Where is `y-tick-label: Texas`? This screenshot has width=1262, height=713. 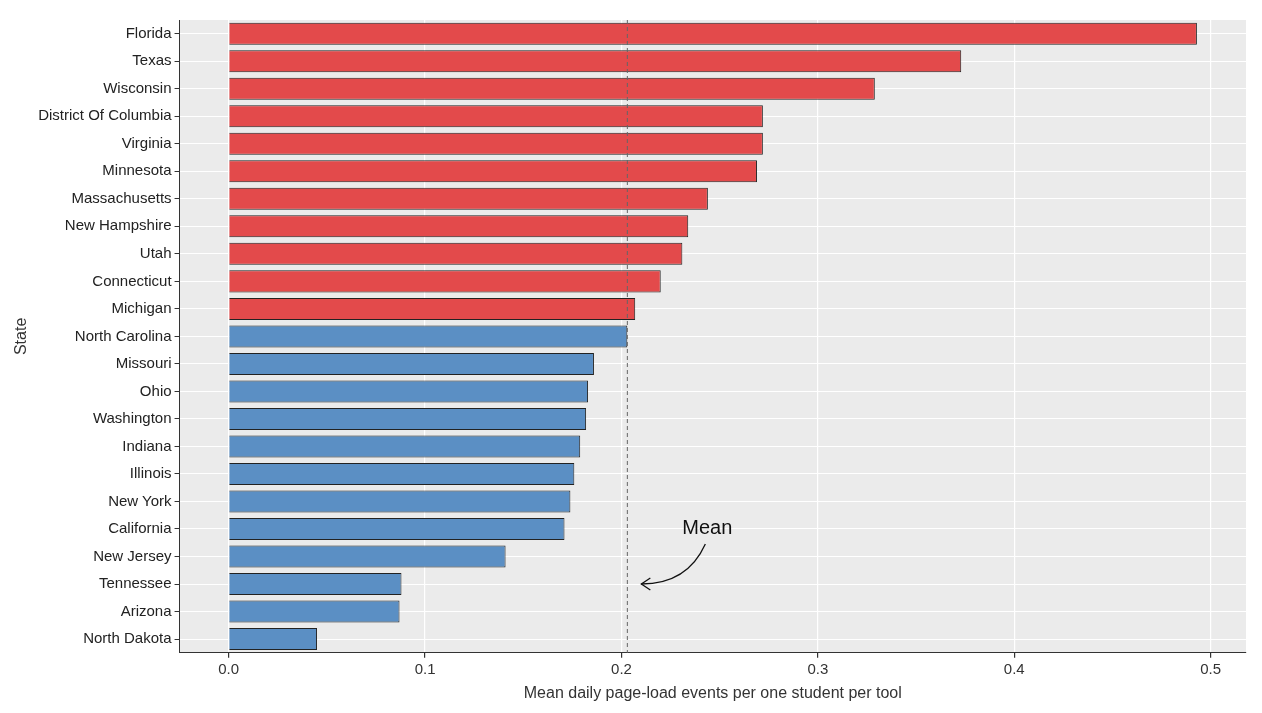
y-tick-label: Texas is located at coordinates (152, 60).